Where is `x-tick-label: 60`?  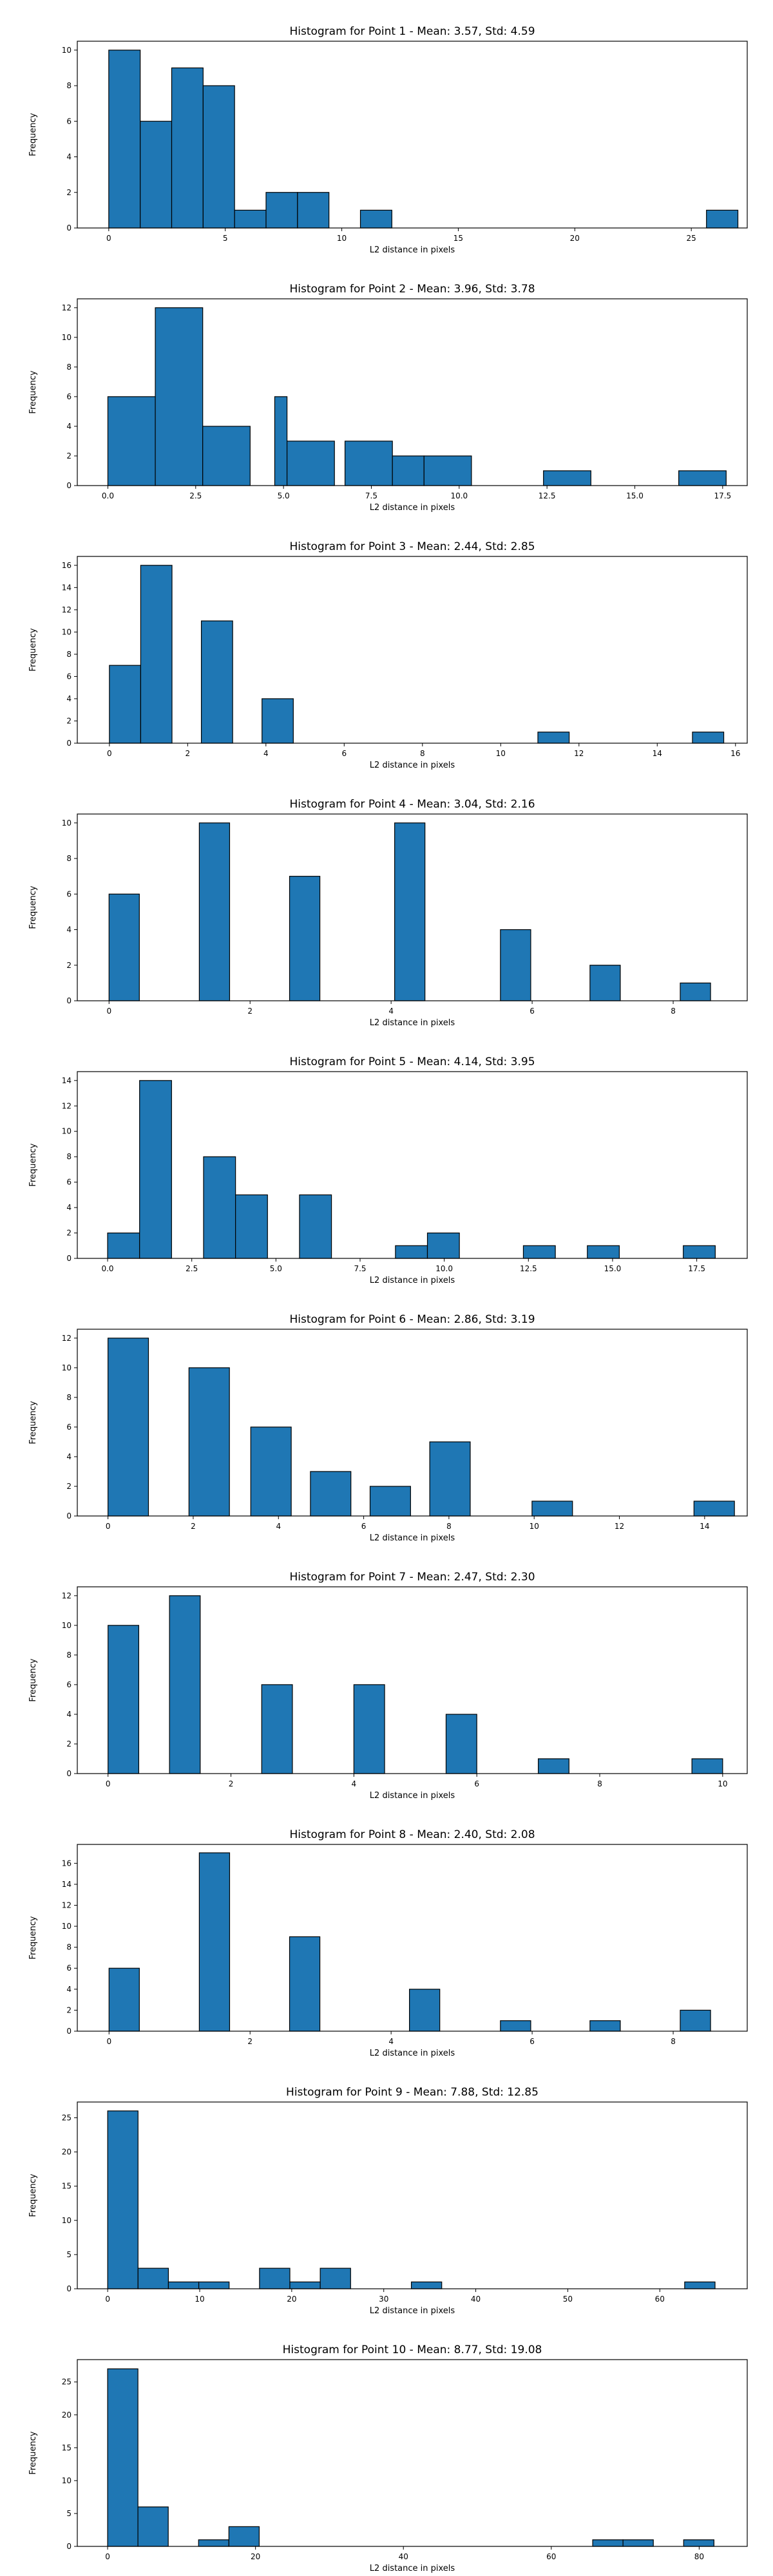
x-tick-label: 60 is located at coordinates (660, 2299).